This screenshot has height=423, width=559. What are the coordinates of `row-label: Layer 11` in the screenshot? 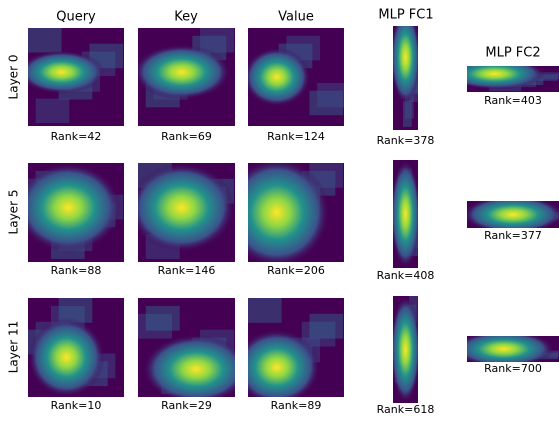 It's located at (14, 347).